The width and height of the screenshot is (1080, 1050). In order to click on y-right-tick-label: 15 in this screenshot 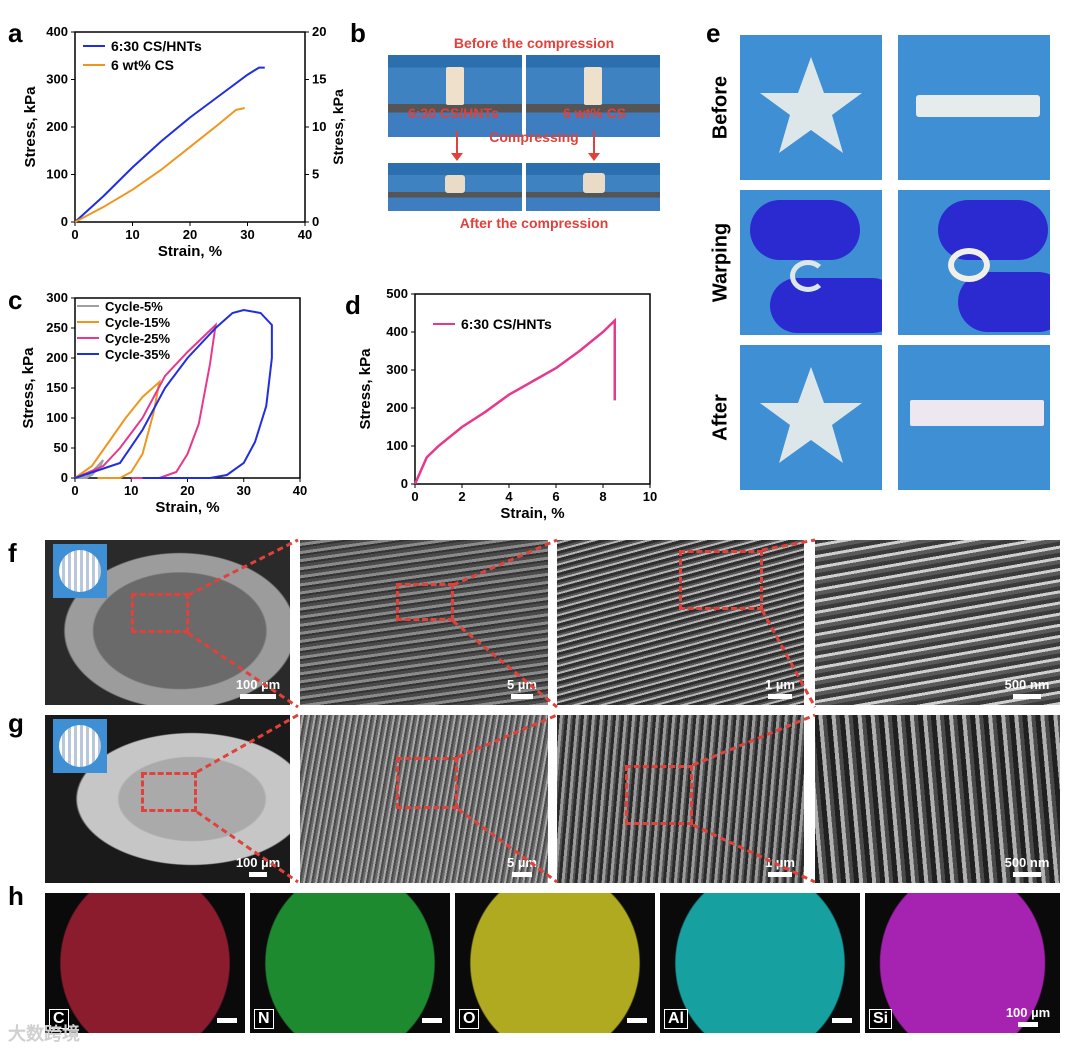, I will do `click(319, 79)`.